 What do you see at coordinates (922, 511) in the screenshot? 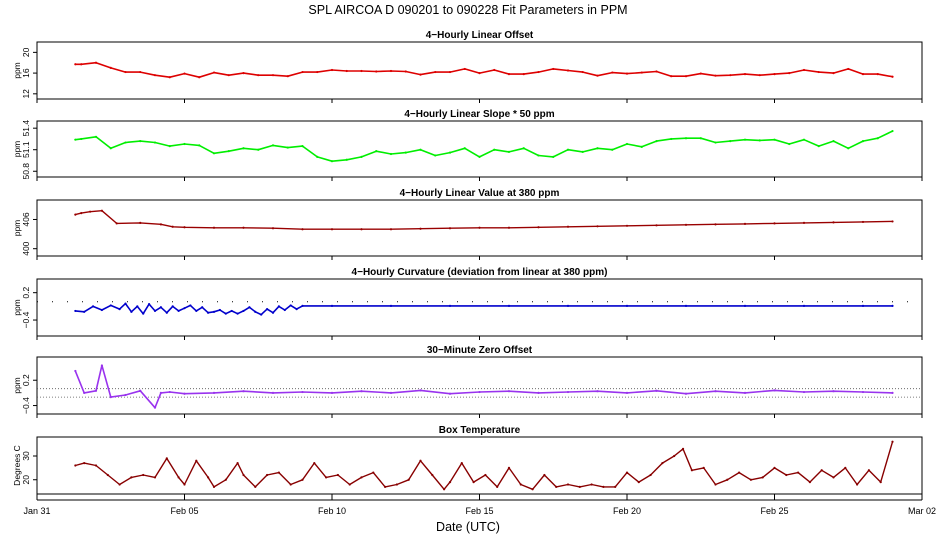
I see `x-tick-label: Mar 02` at bounding box center [922, 511].